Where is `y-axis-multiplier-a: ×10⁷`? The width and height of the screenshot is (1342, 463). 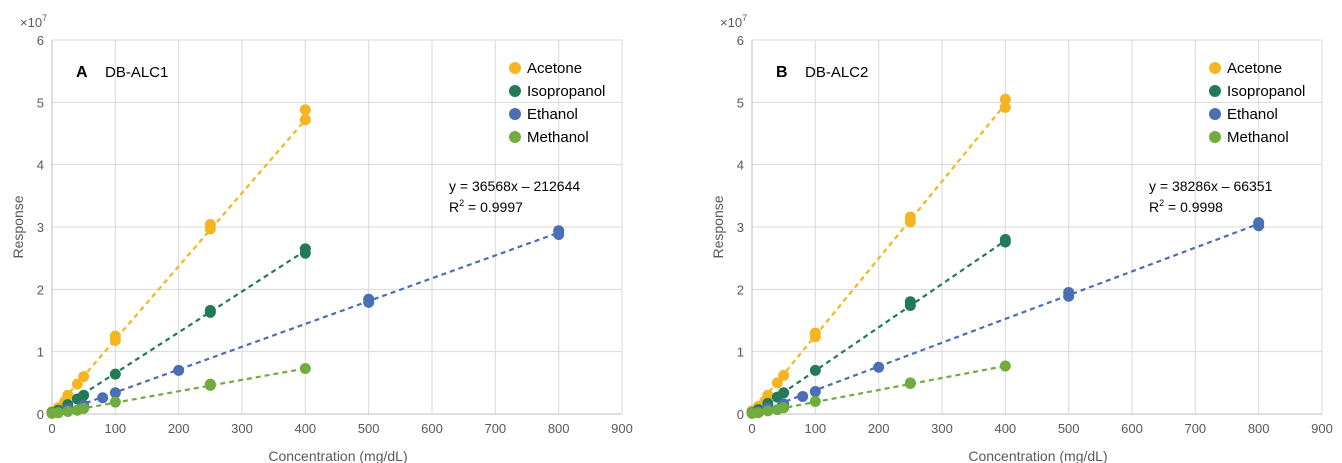
y-axis-multiplier-a: ×10⁷ is located at coordinates (33, 21).